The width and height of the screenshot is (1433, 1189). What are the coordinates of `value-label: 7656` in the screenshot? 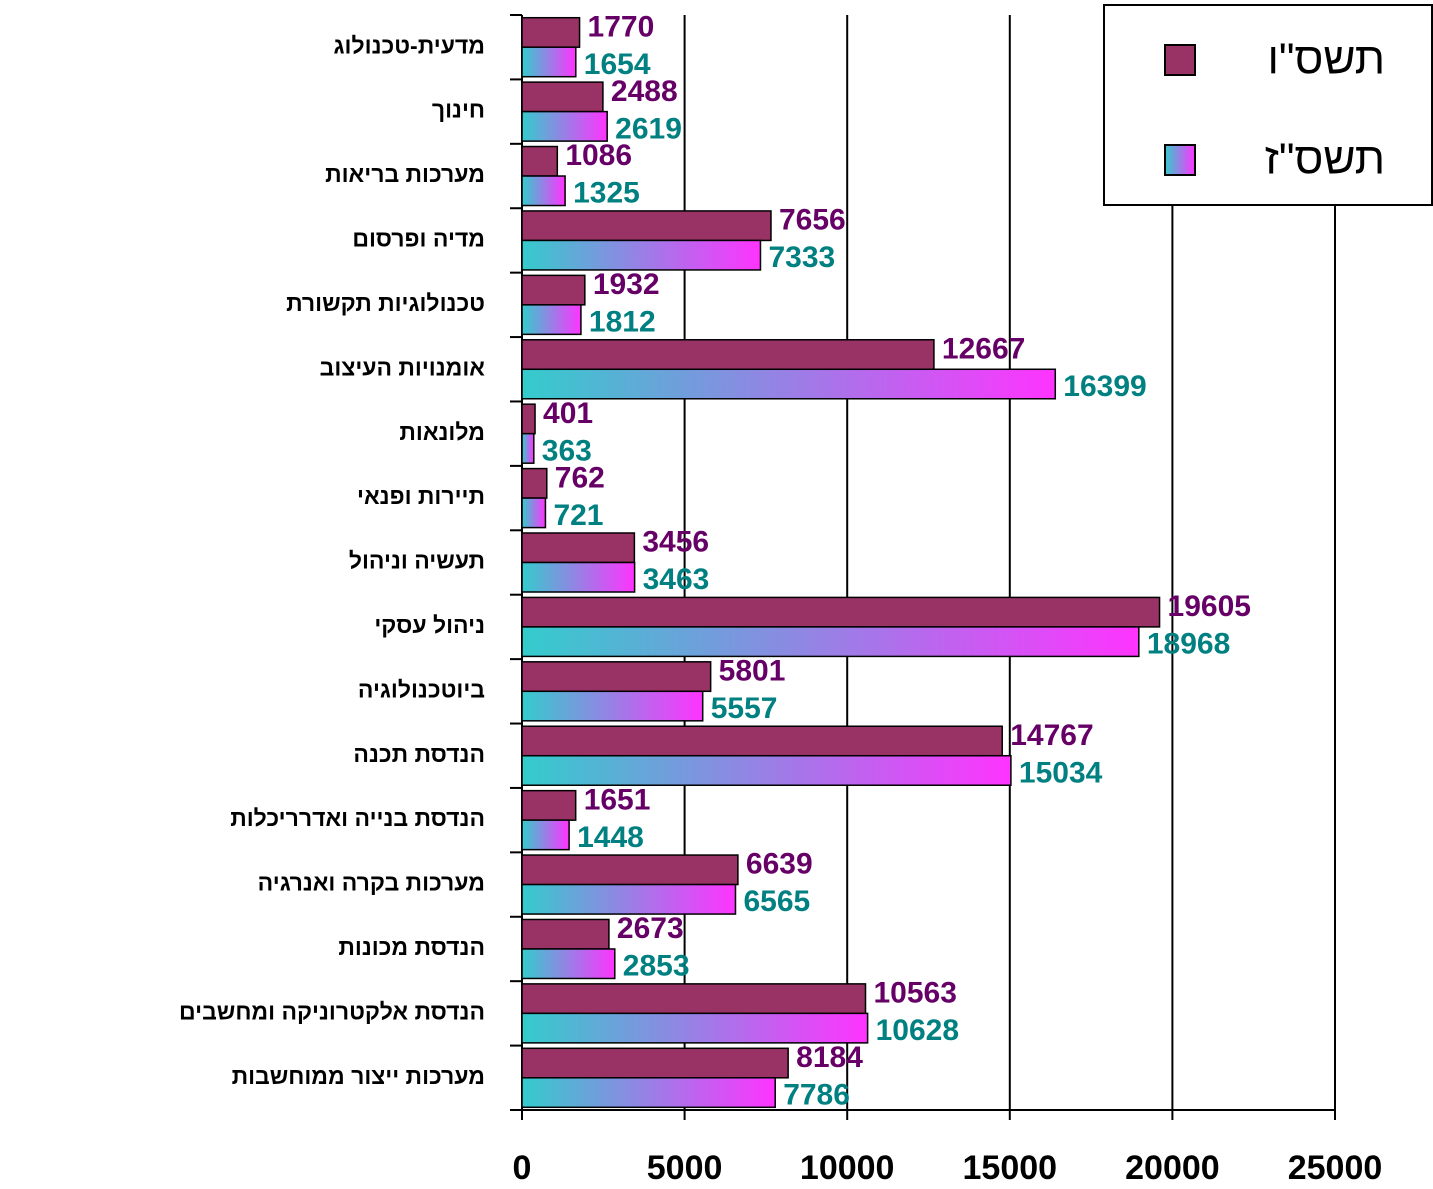 It's located at (812, 220).